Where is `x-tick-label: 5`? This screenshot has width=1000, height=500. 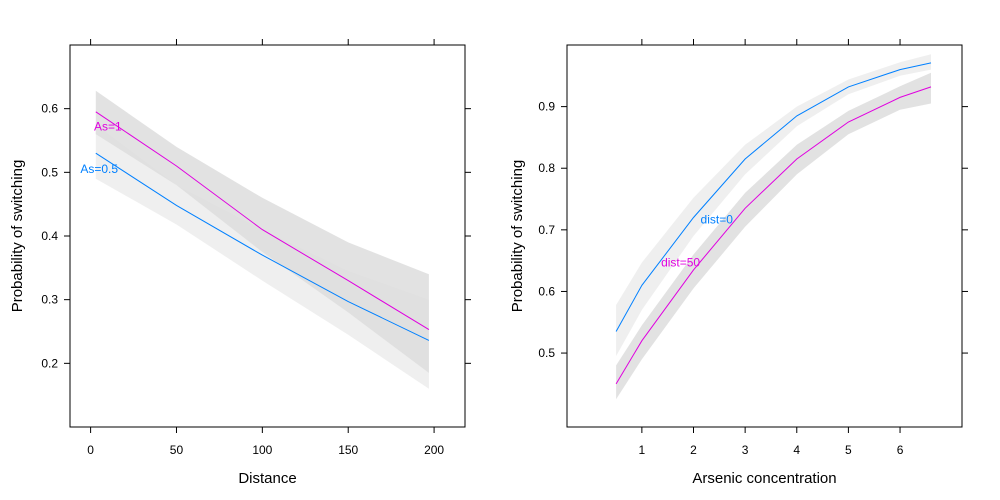 x-tick-label: 5 is located at coordinates (848, 450).